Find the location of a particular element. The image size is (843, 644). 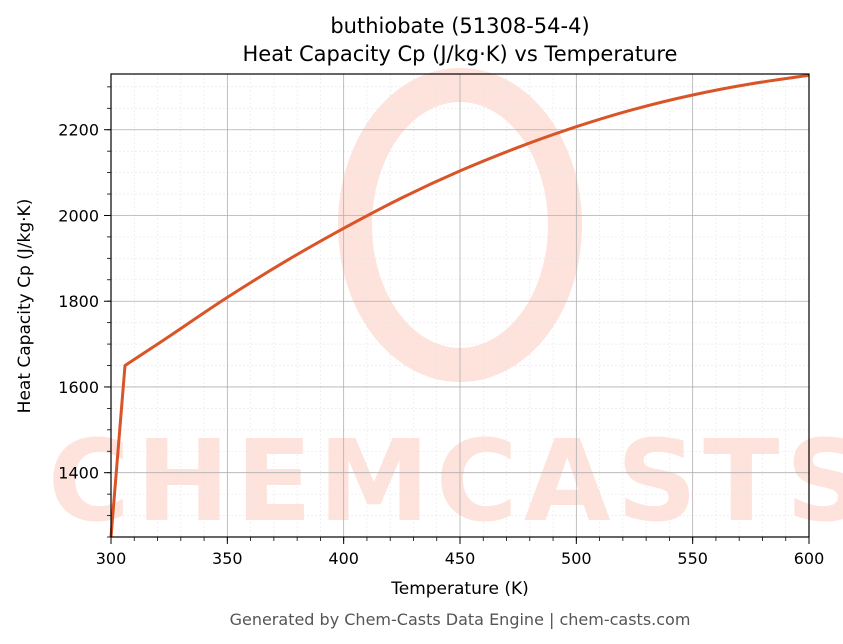

chart-title: buthiobate (51308-54-4) is located at coordinates (459, 26).